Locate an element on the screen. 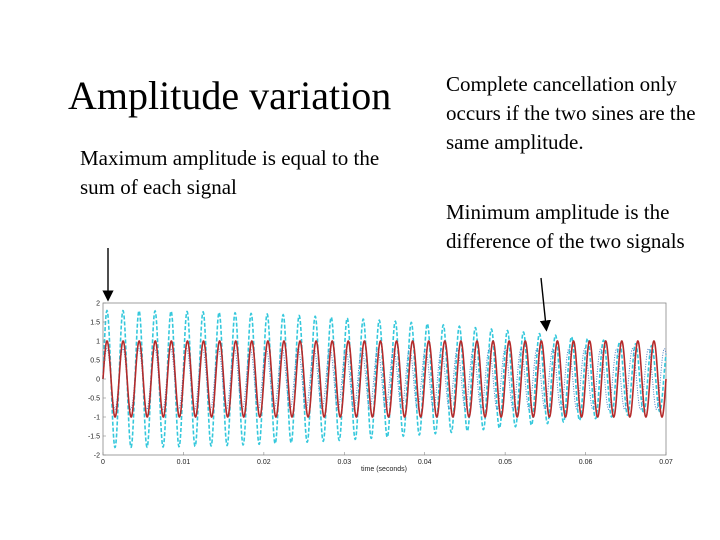 The width and height of the screenshot is (720, 540). x-tick-label: 0.02 is located at coordinates (264, 462).